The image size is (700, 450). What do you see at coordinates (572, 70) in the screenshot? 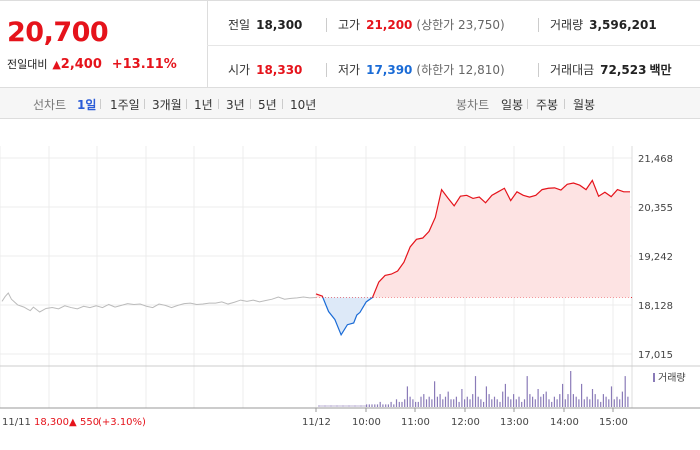
I see `stat-label: 거래대금` at bounding box center [572, 70].